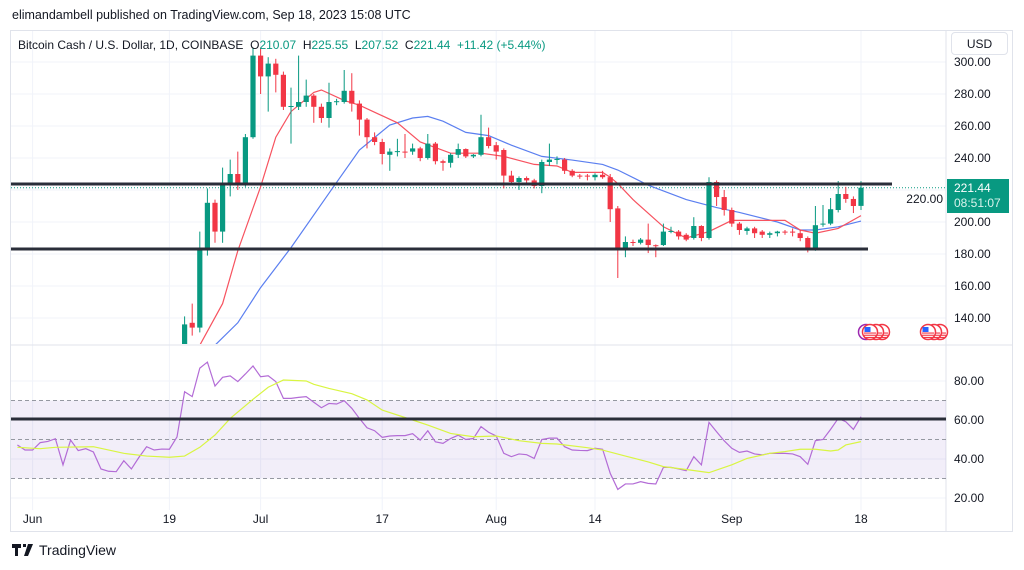  What do you see at coordinates (979, 43) in the screenshot?
I see `currency-button: USD` at bounding box center [979, 43].